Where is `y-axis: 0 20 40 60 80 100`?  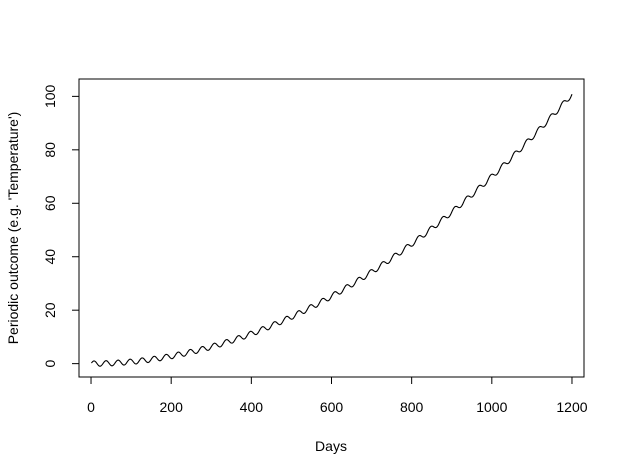 y-axis: 0 20 40 60 80 100 is located at coordinates (61, 226).